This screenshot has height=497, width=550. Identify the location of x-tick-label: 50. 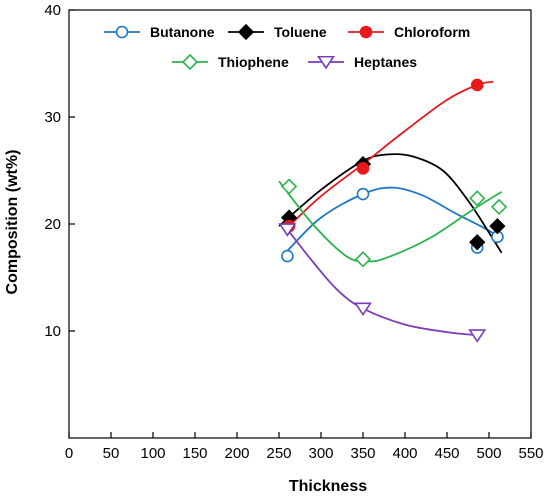
(111, 453).